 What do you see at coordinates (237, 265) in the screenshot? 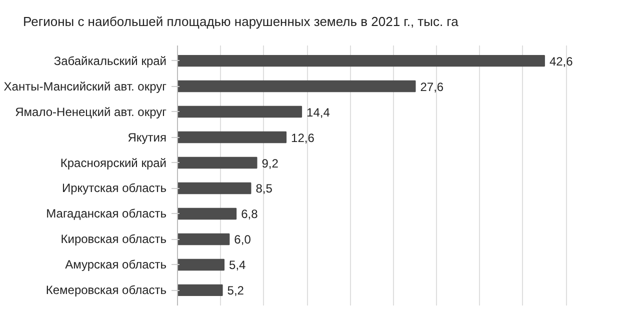
I see `data-label: 5,4` at bounding box center [237, 265].